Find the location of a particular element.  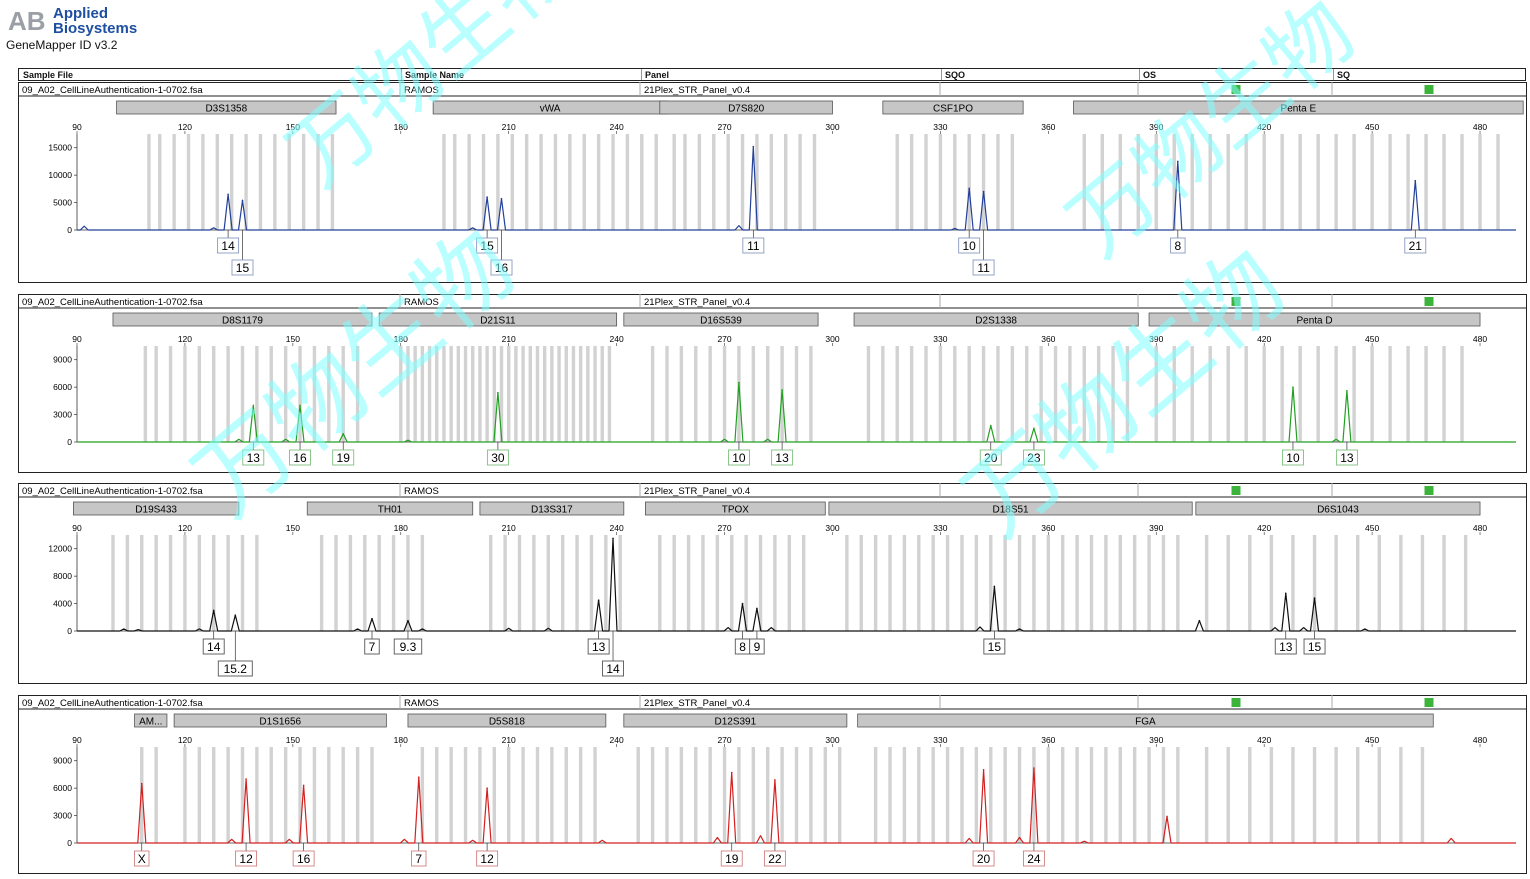

x-tick-label: 210 is located at coordinates (509, 127).